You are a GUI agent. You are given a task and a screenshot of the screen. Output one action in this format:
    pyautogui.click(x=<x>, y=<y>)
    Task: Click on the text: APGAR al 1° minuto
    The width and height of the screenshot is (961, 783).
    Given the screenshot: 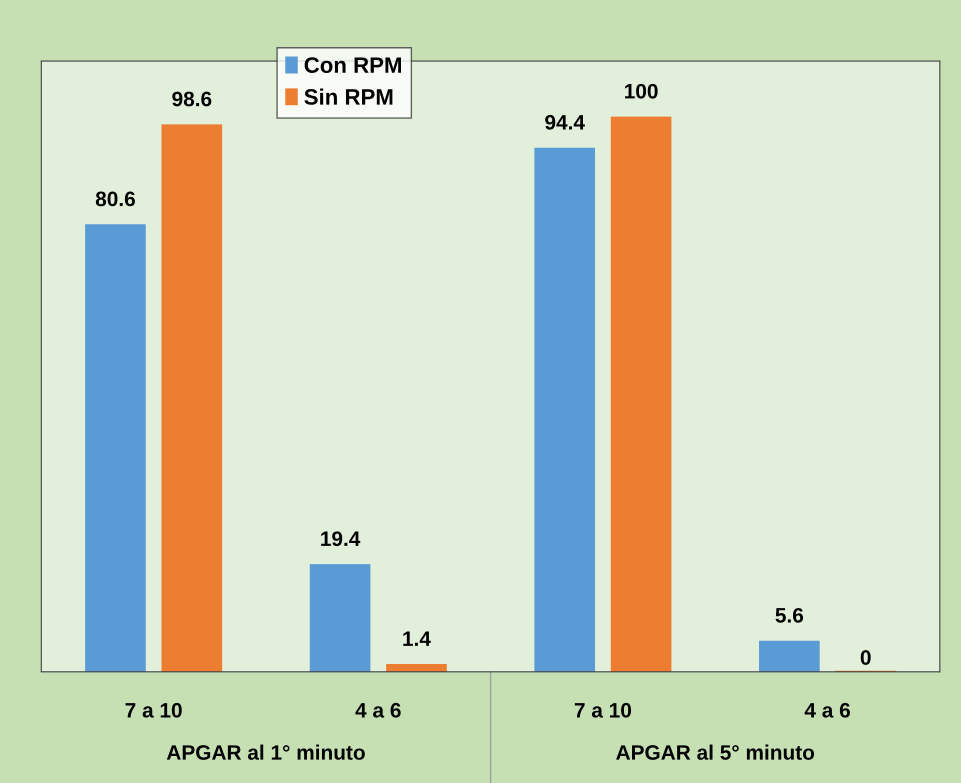 What is the action you would take?
    pyautogui.click(x=265, y=752)
    